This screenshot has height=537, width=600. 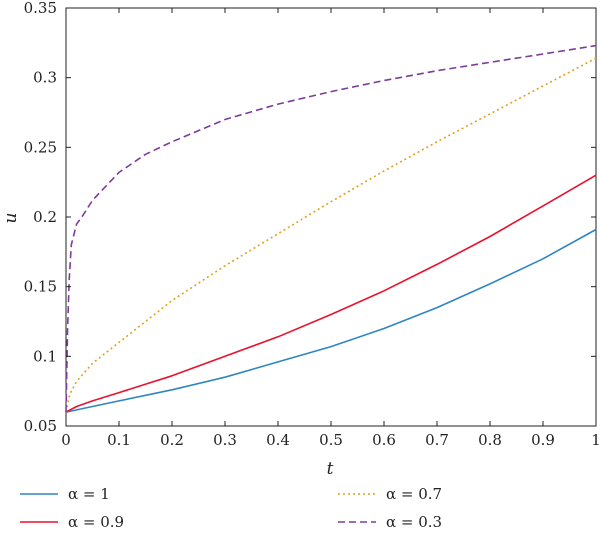 What do you see at coordinates (45, 78) in the screenshot?
I see `y-tick-label: 0.3` at bounding box center [45, 78].